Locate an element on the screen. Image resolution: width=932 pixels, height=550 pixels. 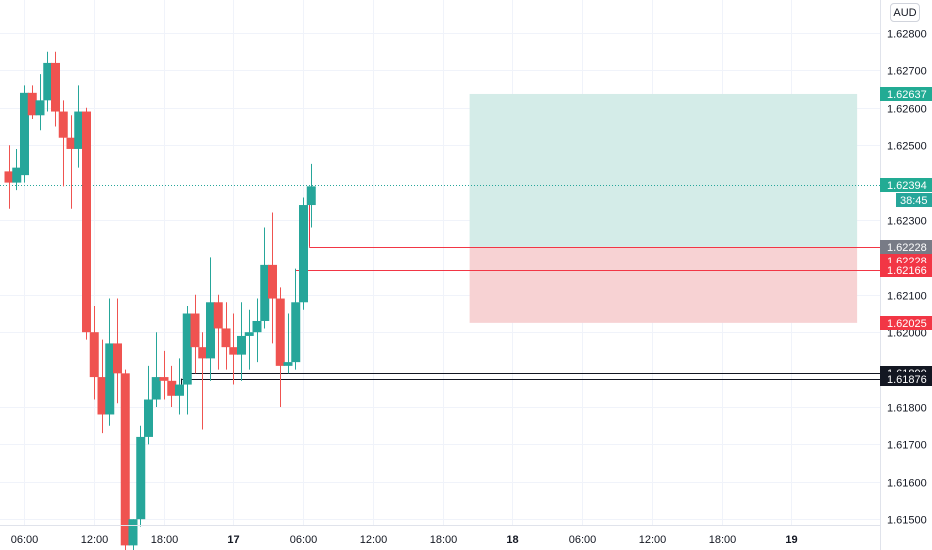
countdown-text: 38:45 is located at coordinates (914, 201).